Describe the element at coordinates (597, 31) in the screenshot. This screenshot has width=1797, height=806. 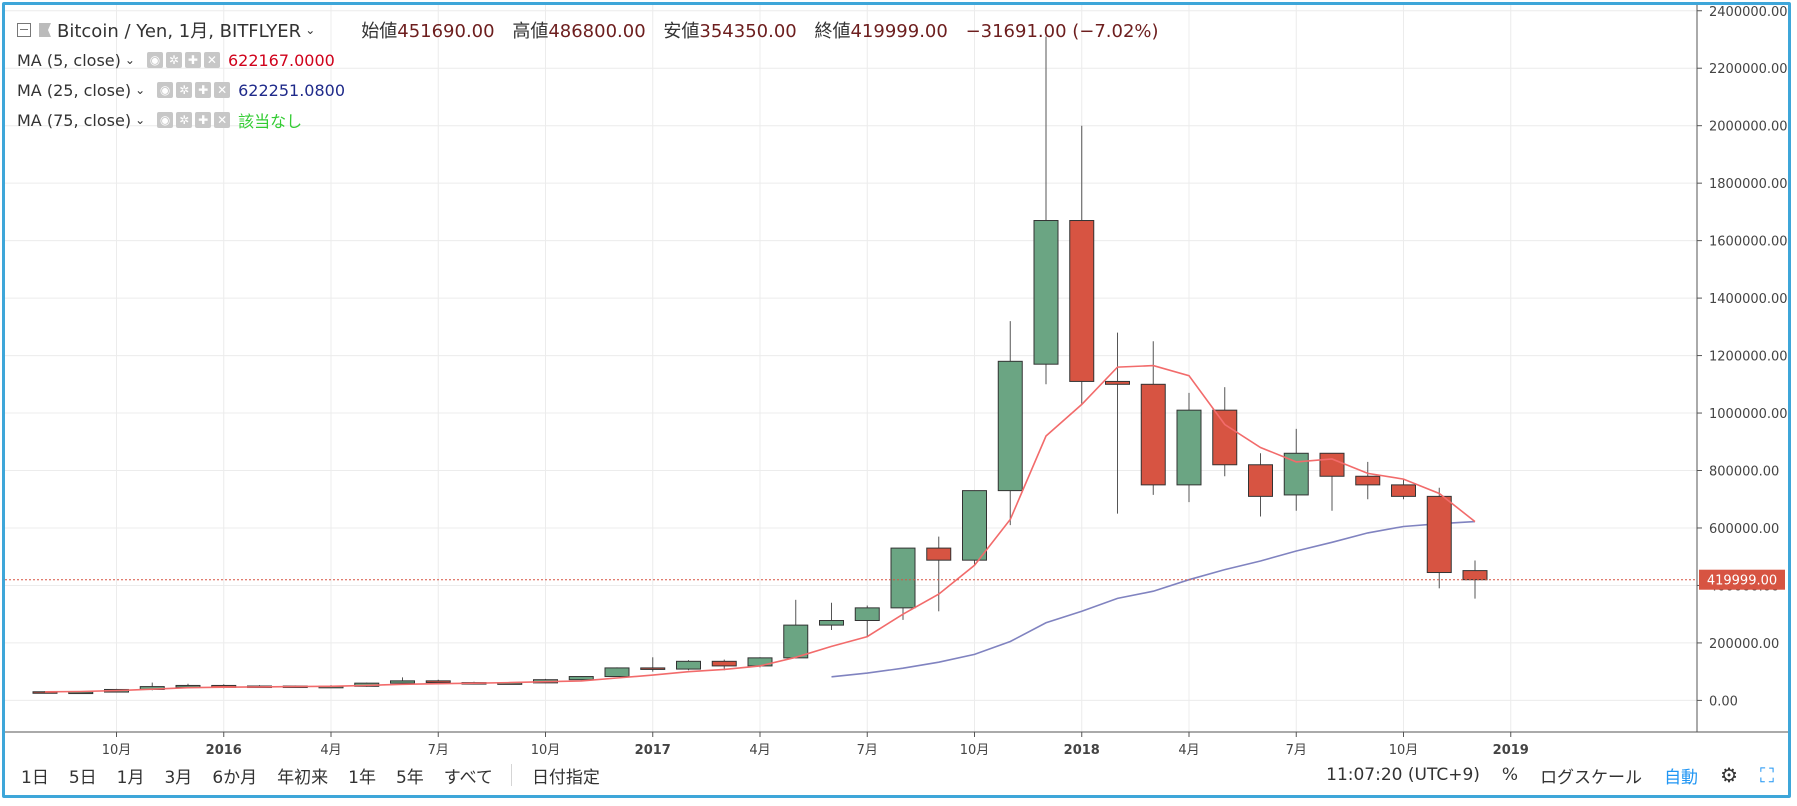
I see `high-value: 486800.00` at that location.